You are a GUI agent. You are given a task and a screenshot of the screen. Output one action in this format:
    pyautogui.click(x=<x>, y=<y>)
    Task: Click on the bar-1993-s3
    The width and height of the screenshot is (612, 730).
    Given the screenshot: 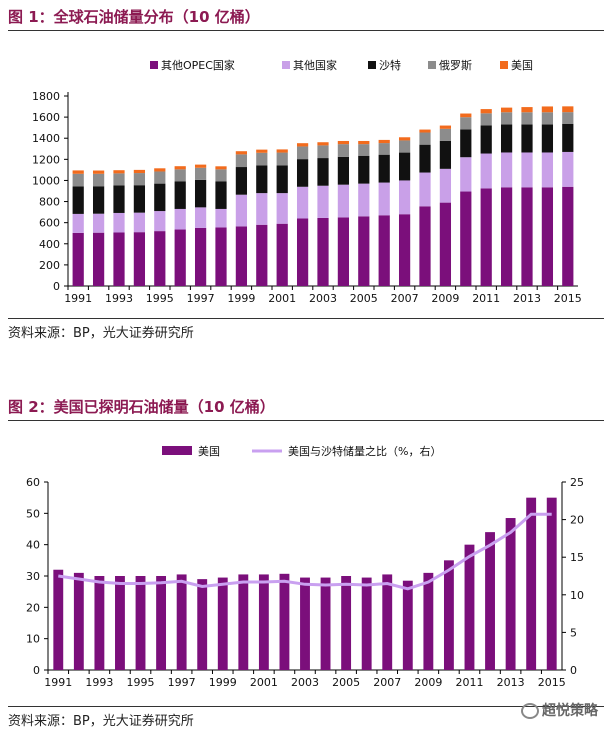 What is the action you would take?
    pyautogui.click(x=119, y=179)
    